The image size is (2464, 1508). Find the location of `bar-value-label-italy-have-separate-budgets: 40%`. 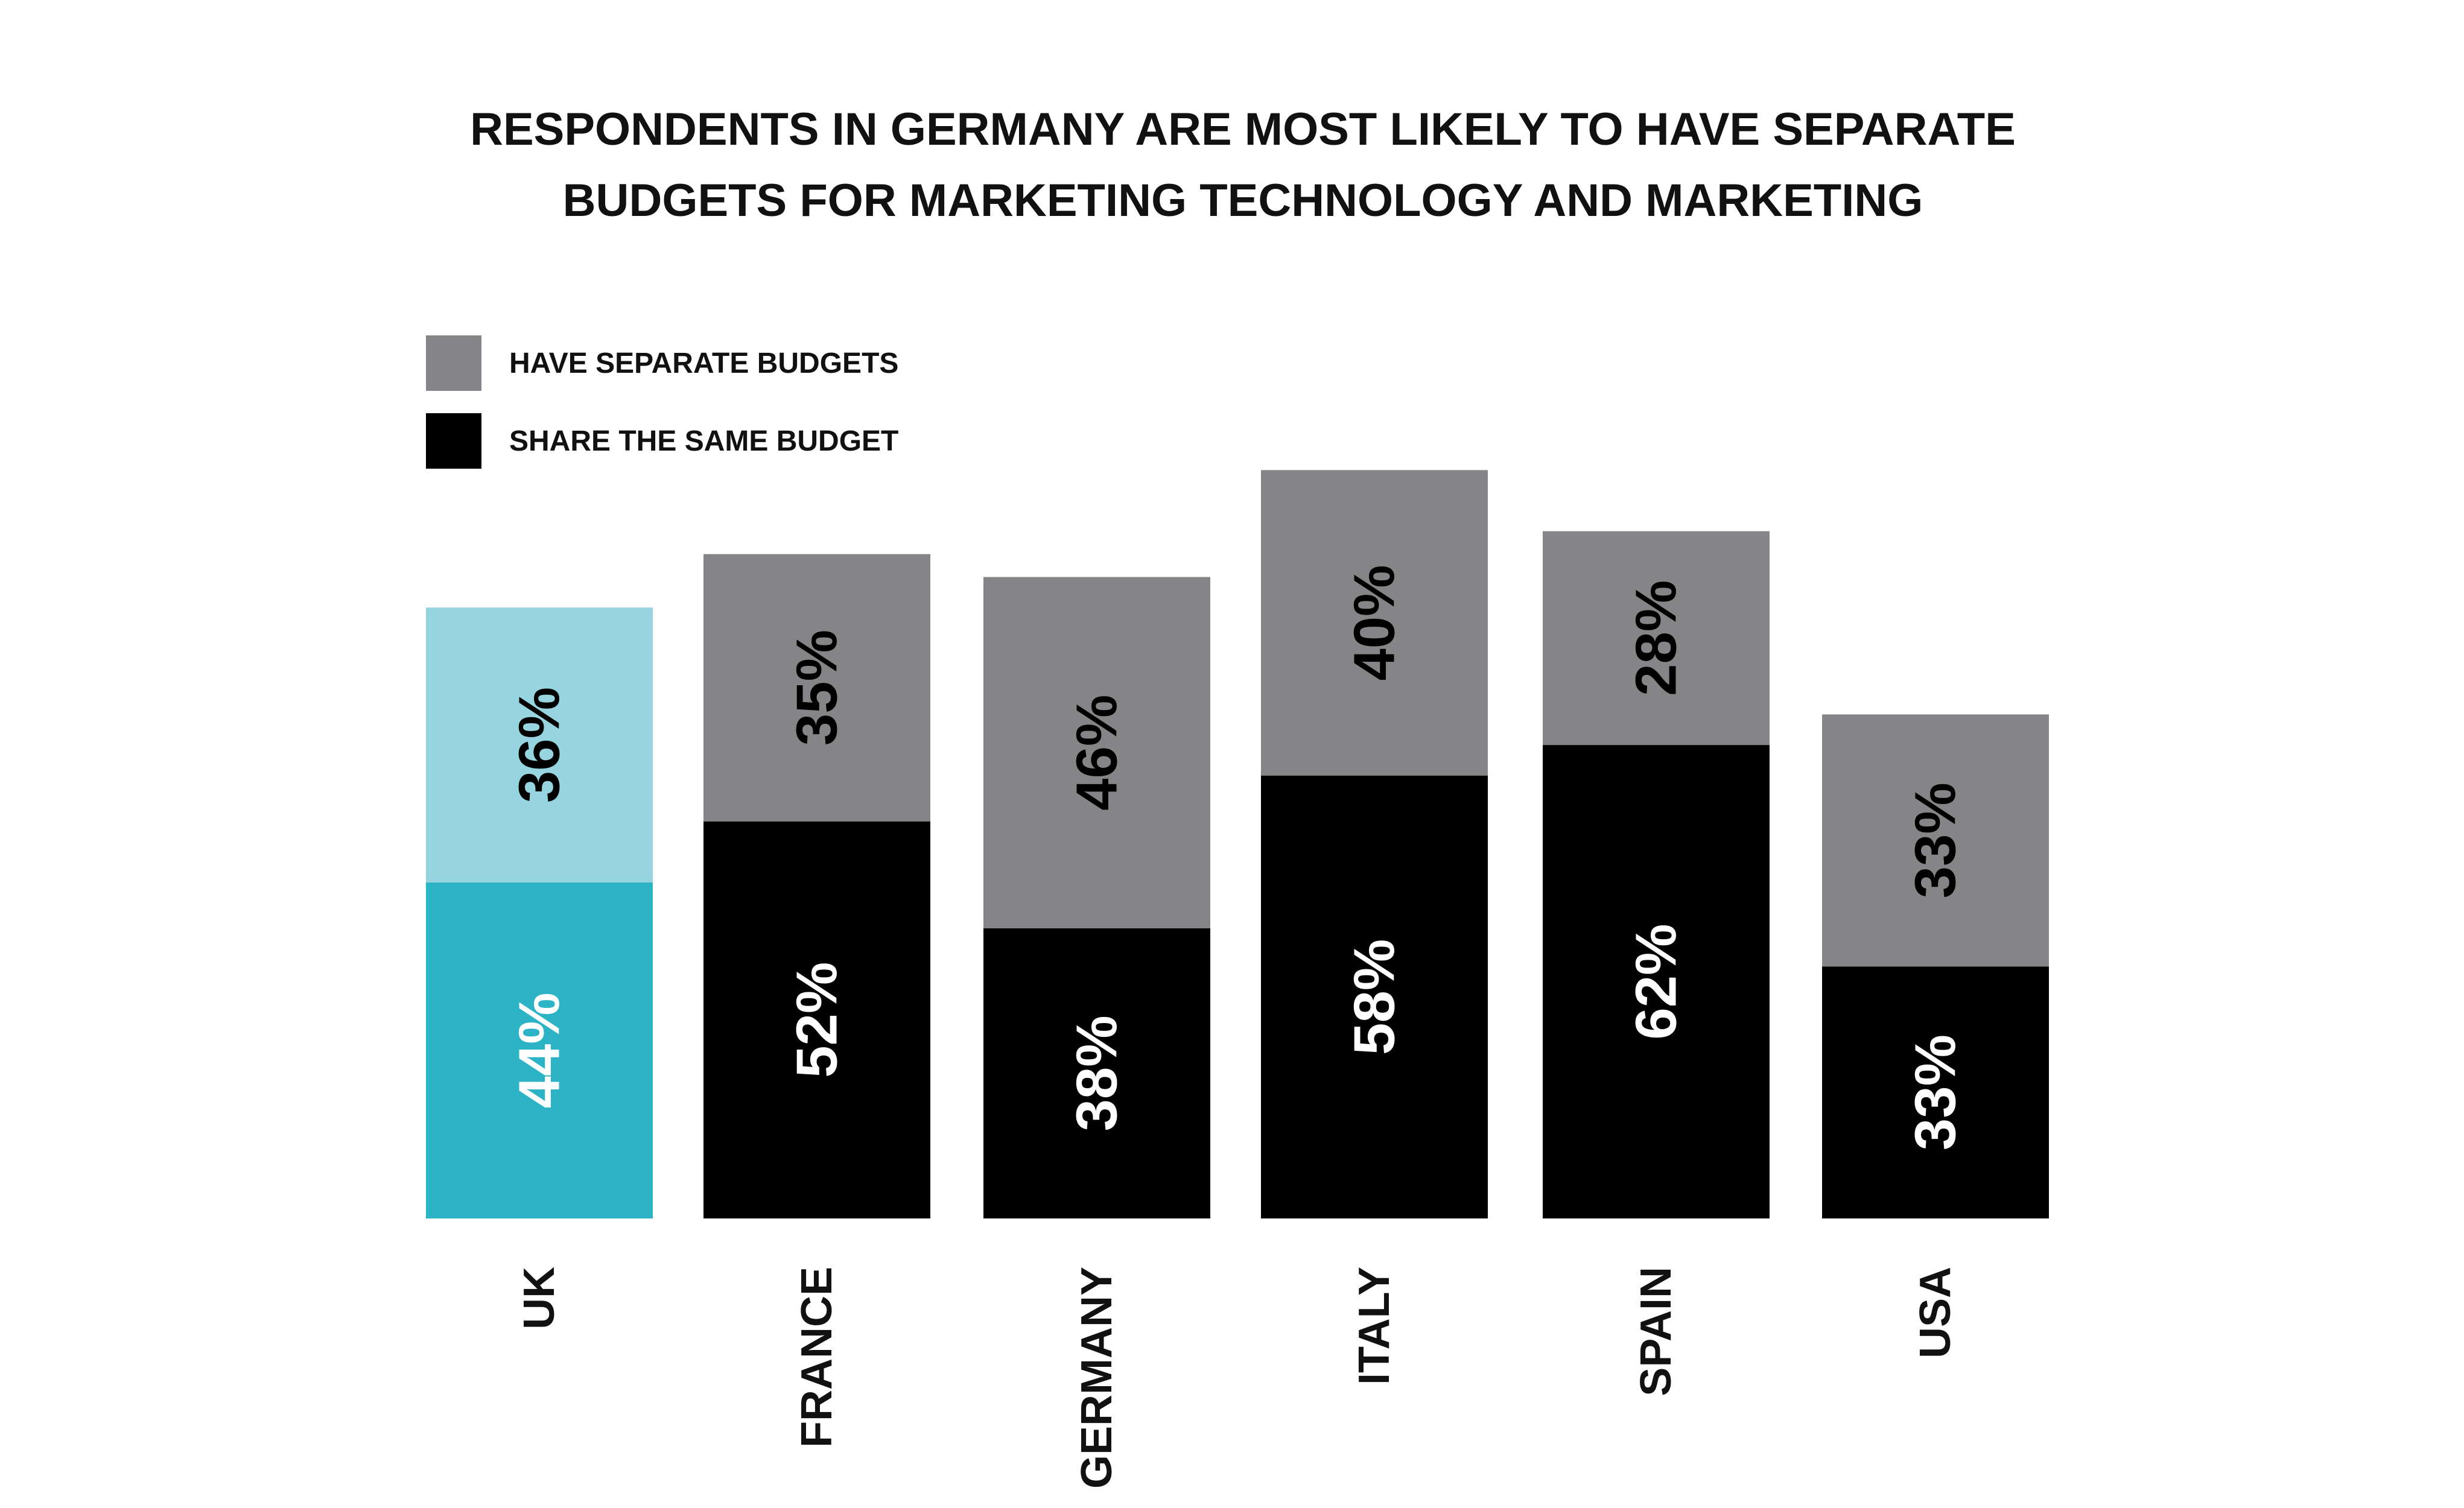

bar-value-label-italy-have-separate-budgets: 40% is located at coordinates (1375, 622).